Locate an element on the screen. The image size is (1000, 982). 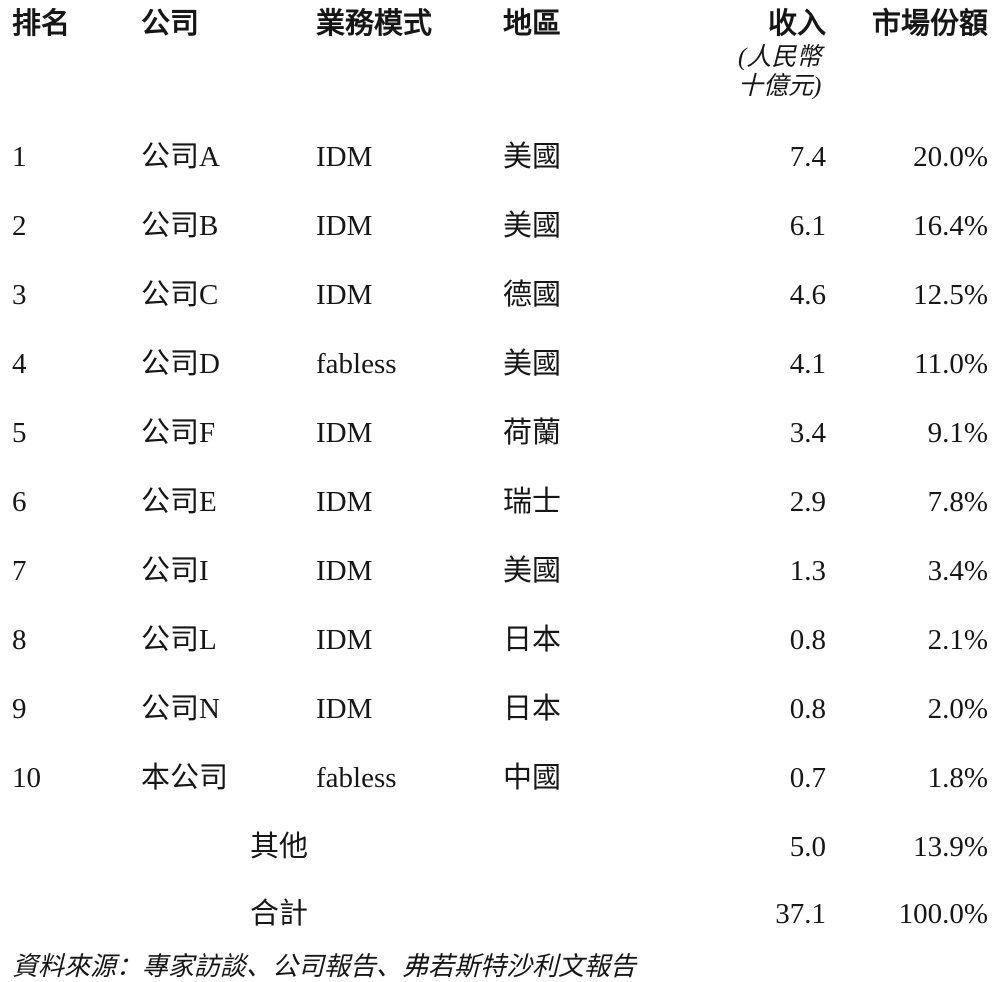
table-row: 4 公司D fabless 美國 4.1 11.0% is located at coordinates (500, 381).